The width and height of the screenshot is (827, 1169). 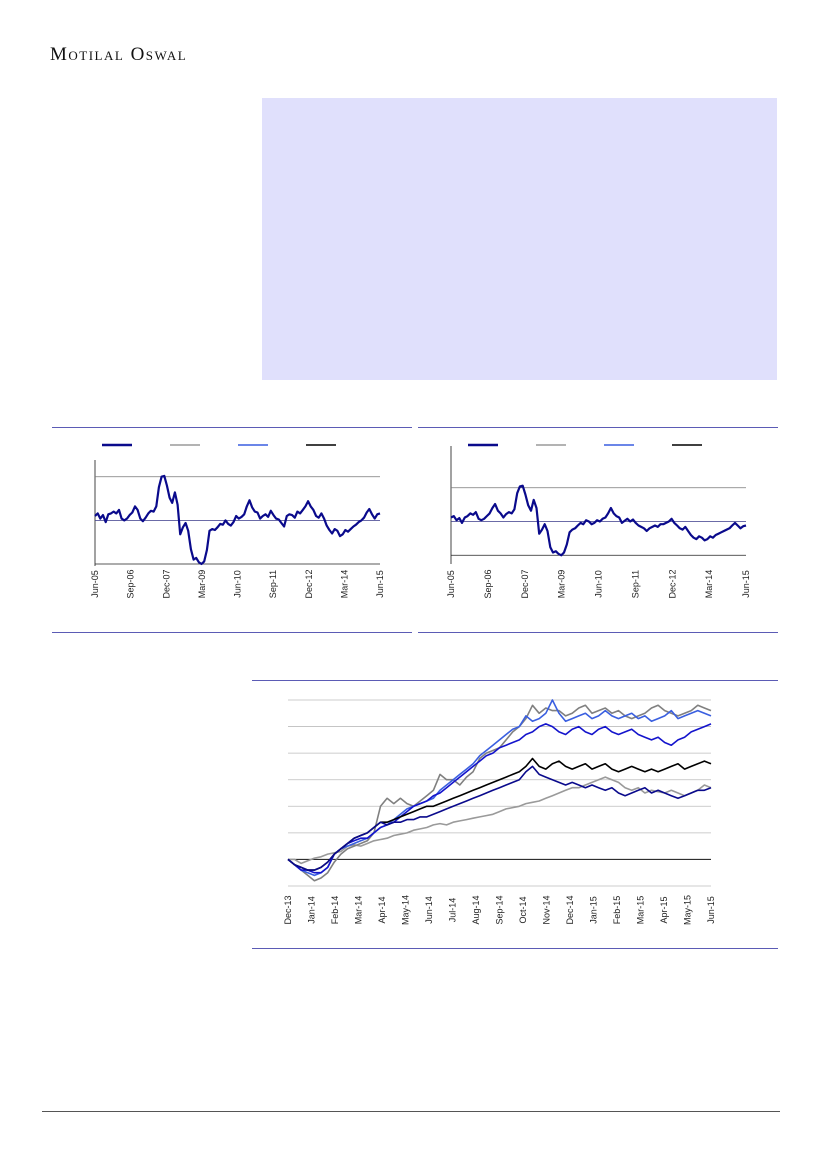 What do you see at coordinates (232, 632) in the screenshot?
I see `chart1-bottom-rule` at bounding box center [232, 632].